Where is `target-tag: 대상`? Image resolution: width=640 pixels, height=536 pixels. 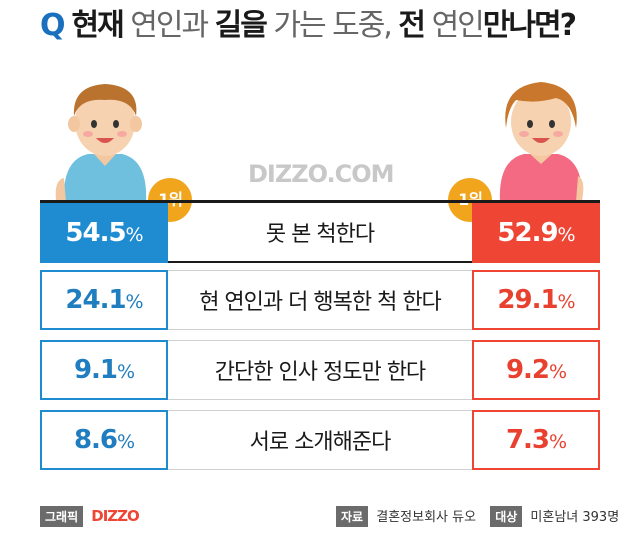 target-tag: 대상 is located at coordinates (506, 516).